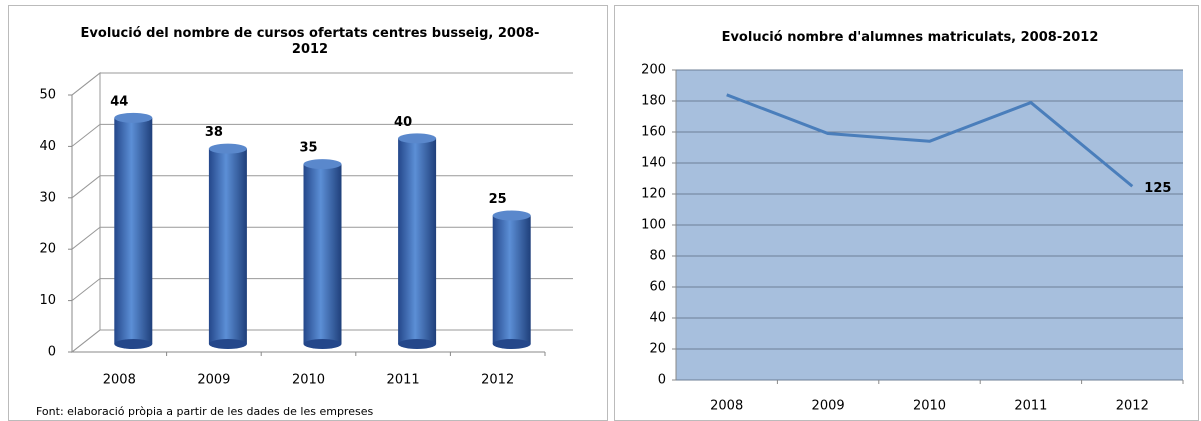 This screenshot has height=421, width=1201. What do you see at coordinates (47, 95) in the screenshot?
I see `y-tick-label: 50` at bounding box center [47, 95].